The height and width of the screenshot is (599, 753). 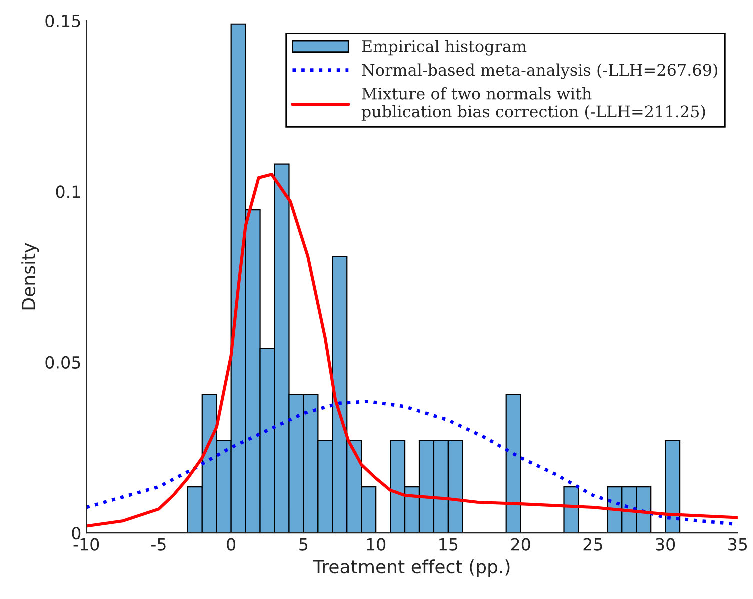 What do you see at coordinates (540, 72) in the screenshot?
I see `legend-label: Normal-based meta-analysis (-LLH=267.69)` at bounding box center [540, 72].